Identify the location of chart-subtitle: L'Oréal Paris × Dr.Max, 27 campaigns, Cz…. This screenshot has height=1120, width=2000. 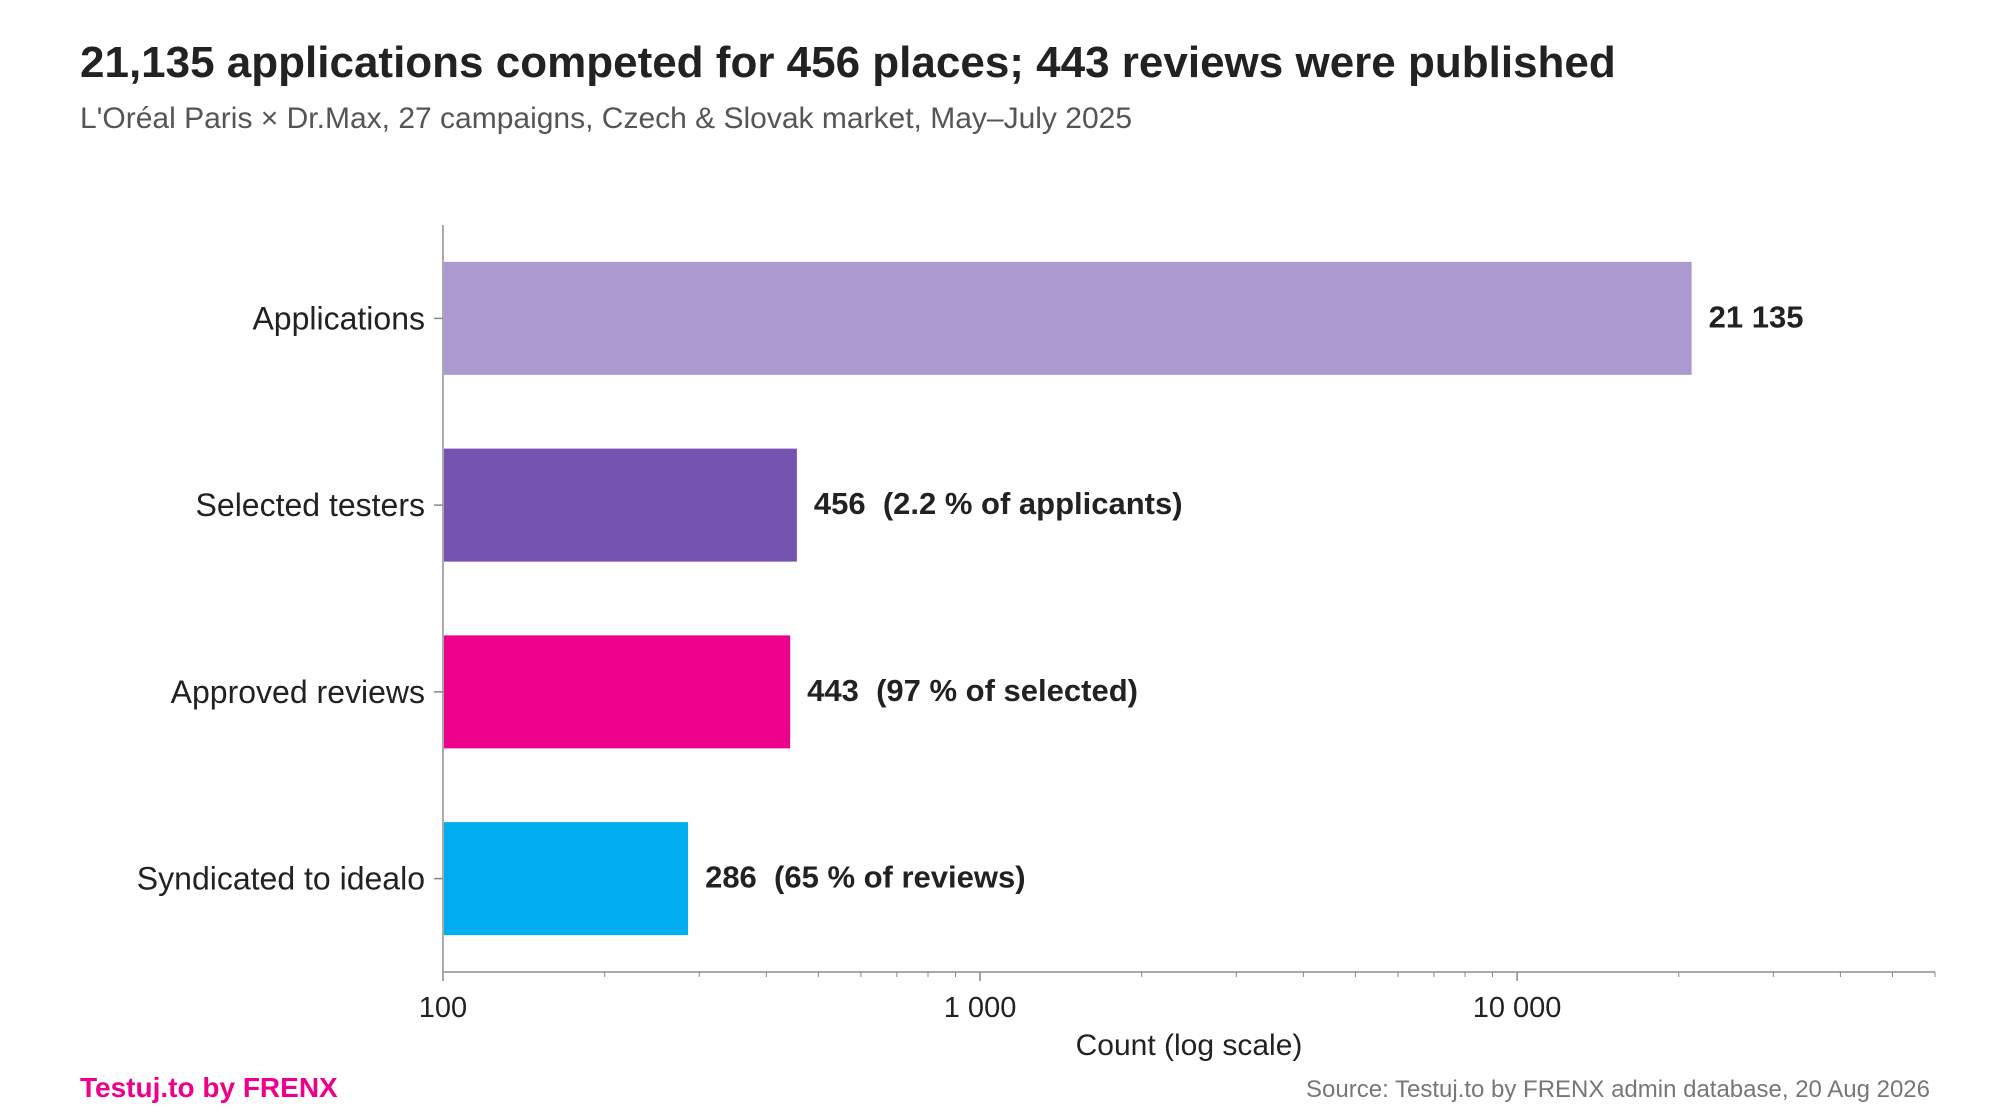
(606, 118).